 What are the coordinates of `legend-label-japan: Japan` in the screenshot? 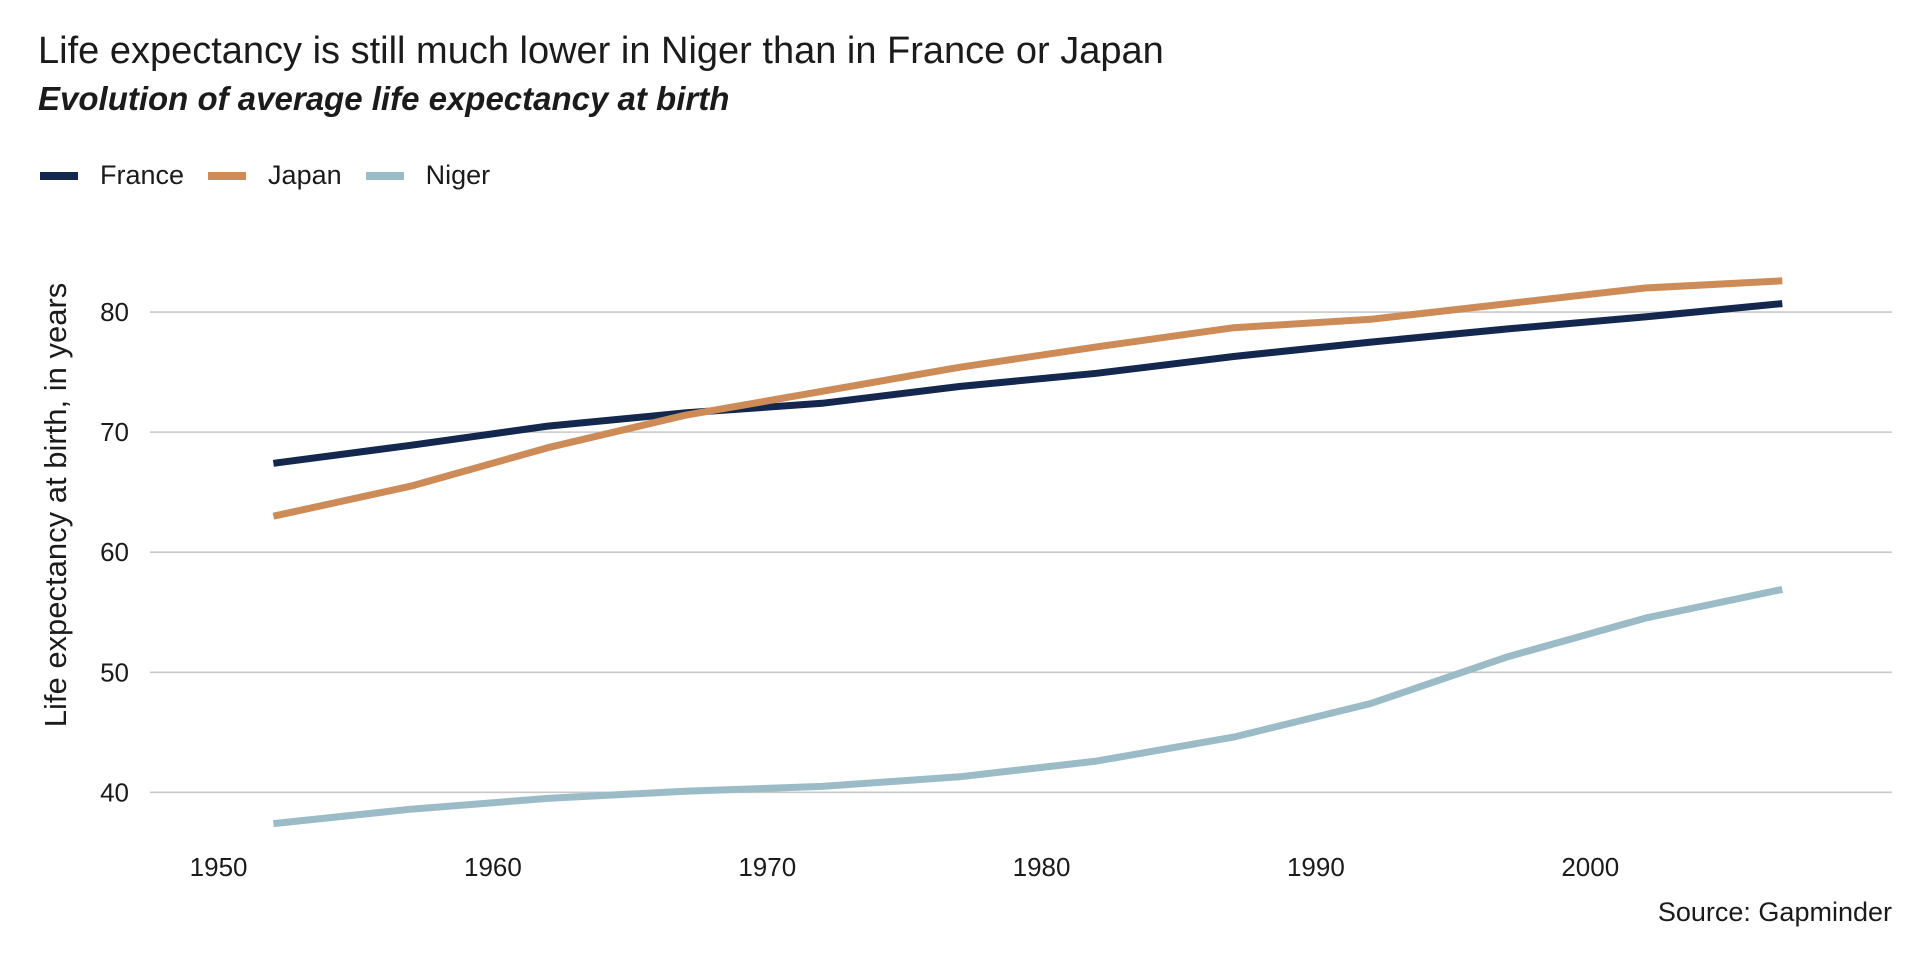 It's located at (305, 175).